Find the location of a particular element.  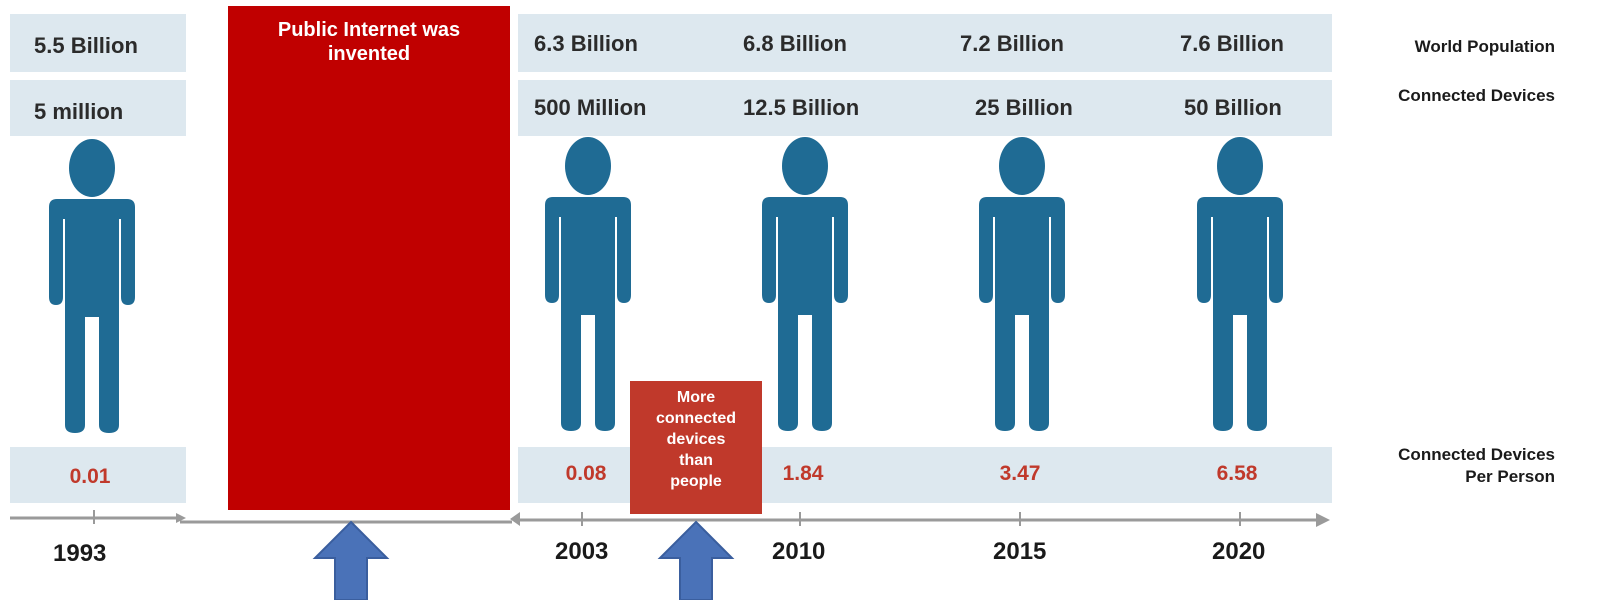

population-2020: 7.6 Billion is located at coordinates (1232, 43).